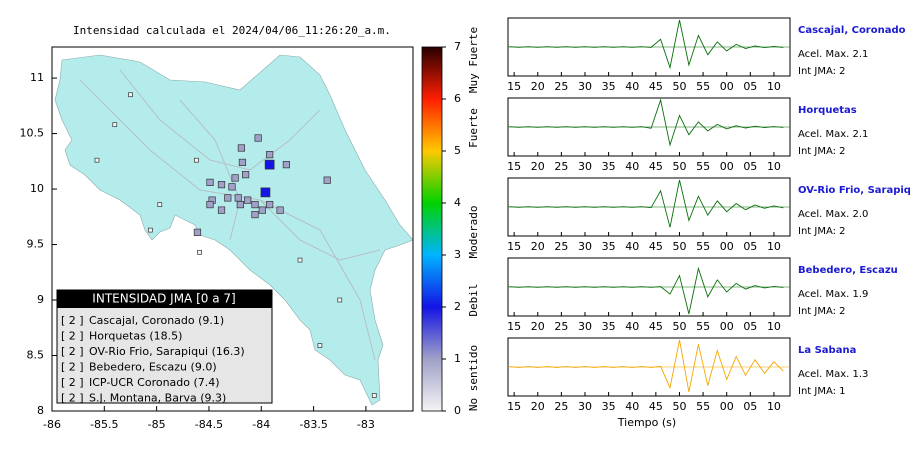 This screenshot has height=464, width=910. I want to click on colorbar-category: Fuerte, so click(473, 128).